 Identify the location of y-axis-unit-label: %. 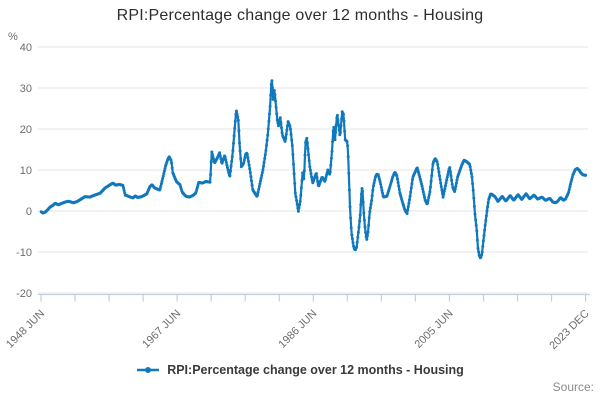
(13, 37).